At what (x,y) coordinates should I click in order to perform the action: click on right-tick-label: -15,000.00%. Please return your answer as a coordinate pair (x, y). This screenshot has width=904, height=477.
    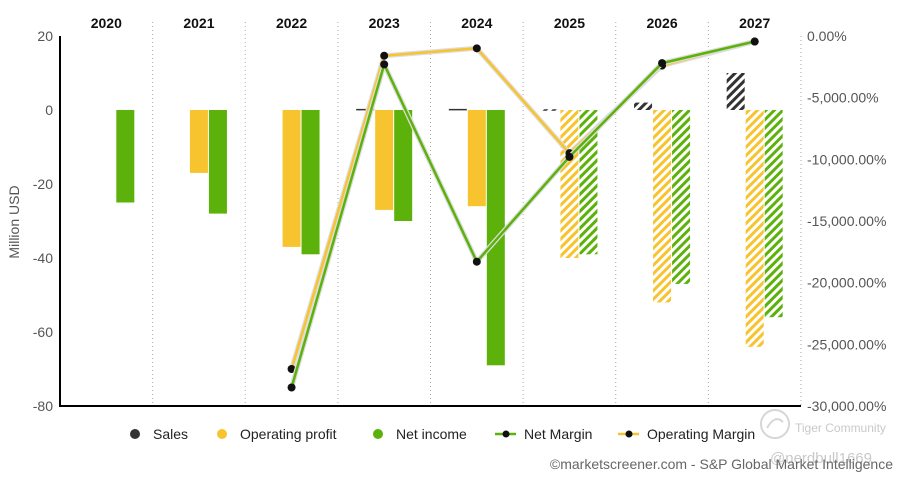
    Looking at the image, I should click on (846, 221).